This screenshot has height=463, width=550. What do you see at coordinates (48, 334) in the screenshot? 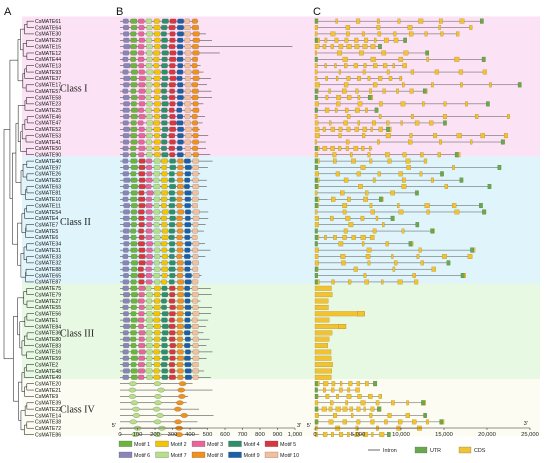
I see `gene-label: CsMATE36` at bounding box center [48, 334].